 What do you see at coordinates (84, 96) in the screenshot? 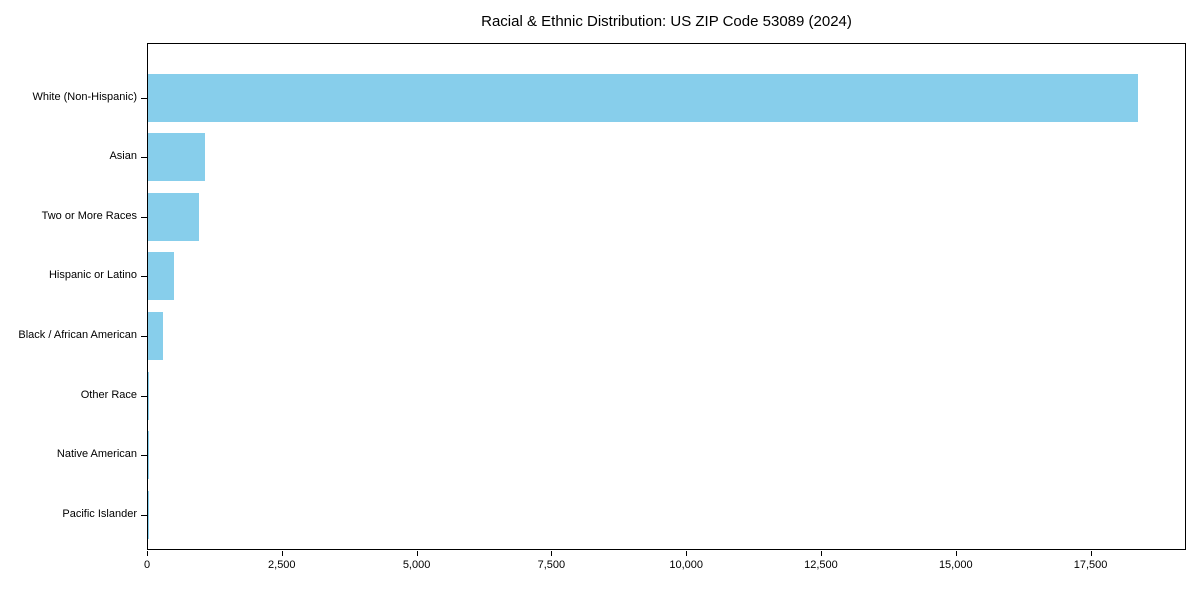
I see `y-tick-label: White (Non-Hispanic)` at bounding box center [84, 96].